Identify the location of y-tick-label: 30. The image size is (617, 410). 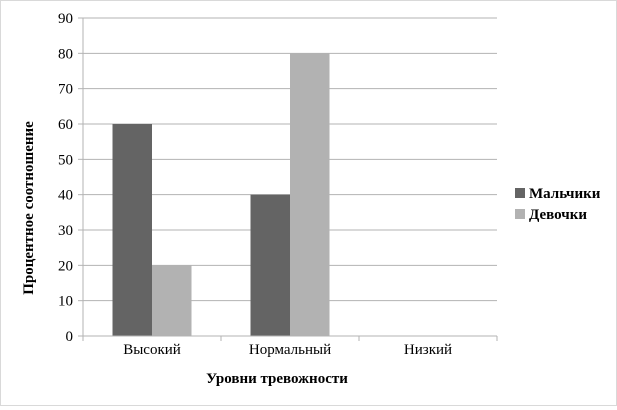
(65, 231).